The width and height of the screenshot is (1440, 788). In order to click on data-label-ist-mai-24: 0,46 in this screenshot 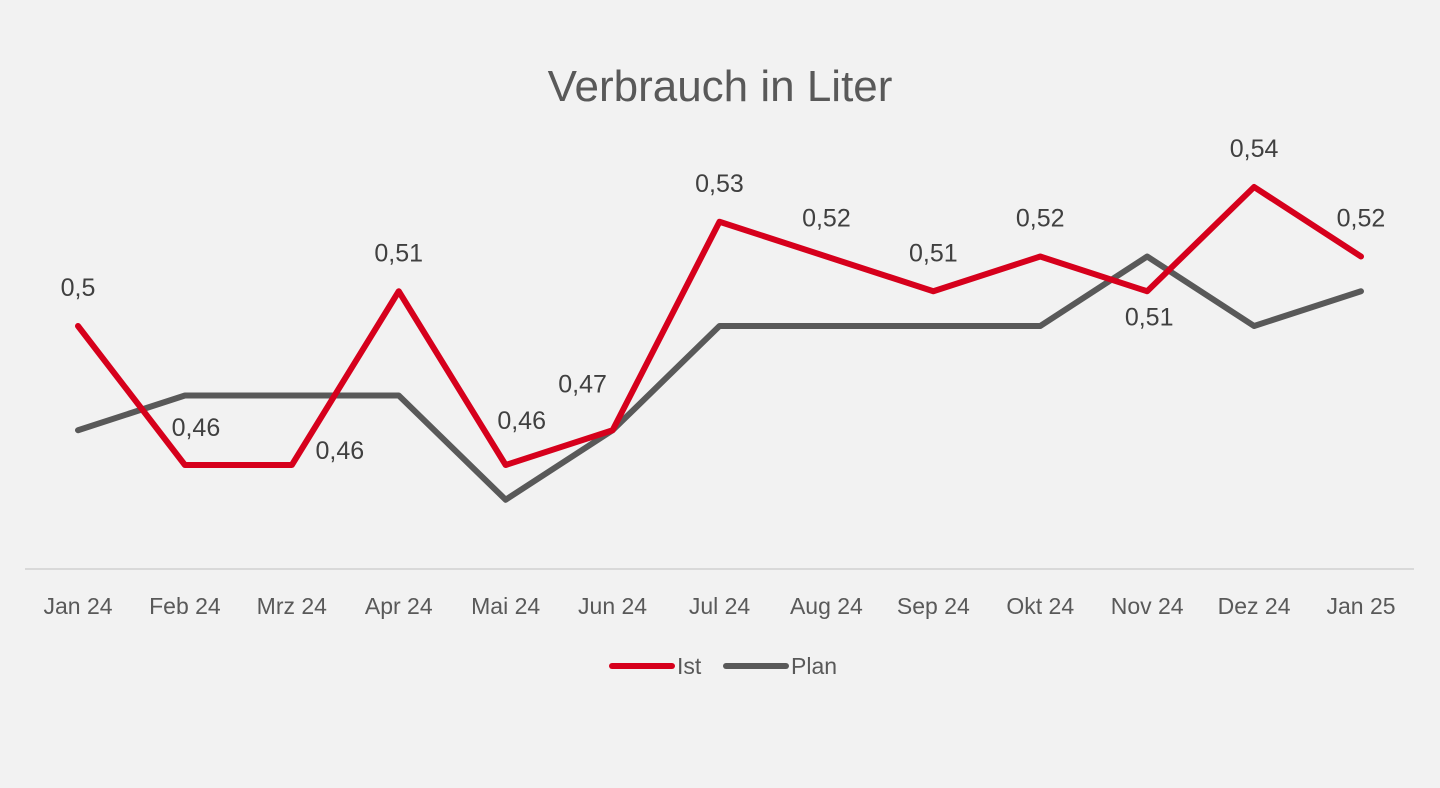, I will do `click(521, 421)`.